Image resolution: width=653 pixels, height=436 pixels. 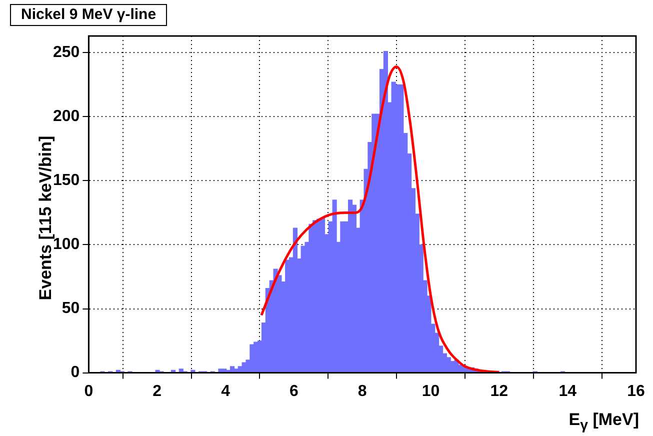 I want to click on x-tick-label: 10, so click(x=431, y=391).